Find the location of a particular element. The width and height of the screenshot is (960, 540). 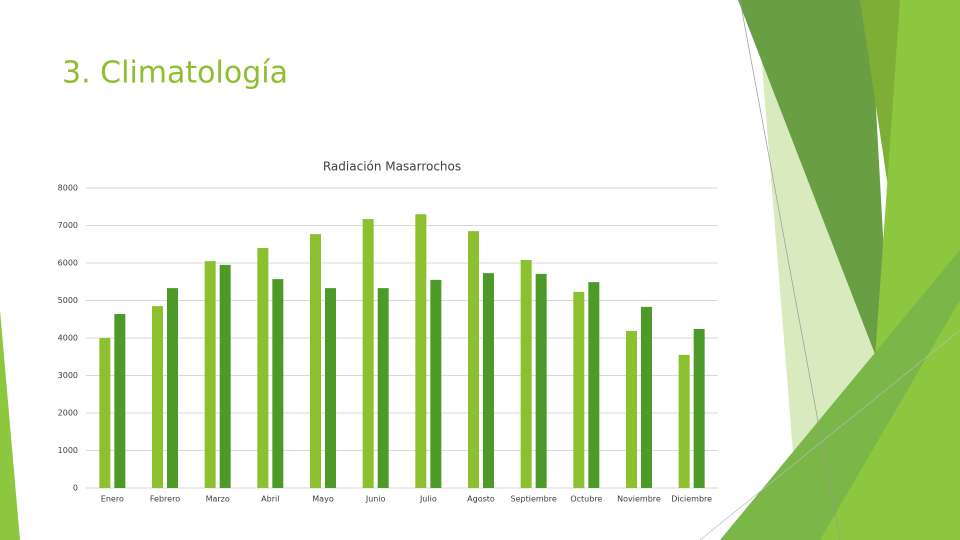

x-tick-label: Diciembre is located at coordinates (691, 499).